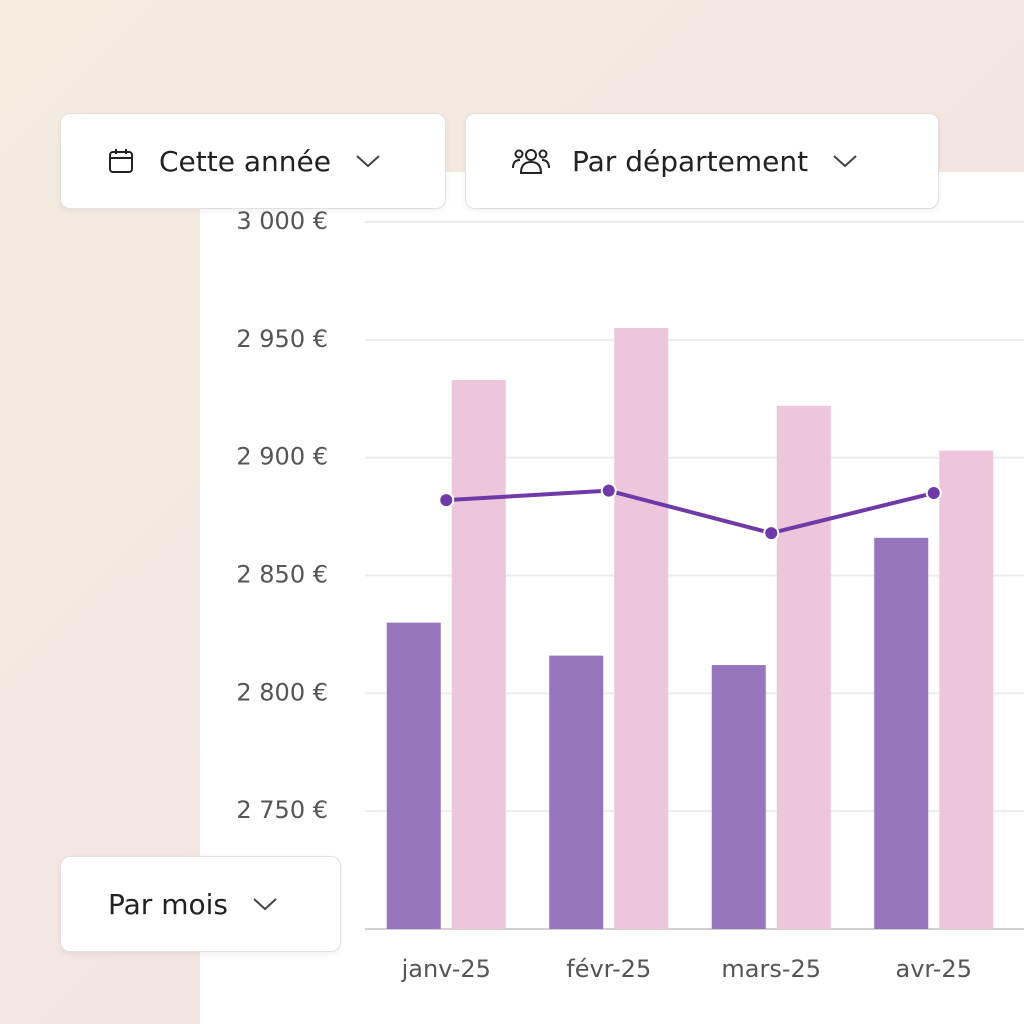 The height and width of the screenshot is (1024, 1024). Describe the element at coordinates (282, 692) in the screenshot. I see `y-tick-label: 2 800 €` at that location.